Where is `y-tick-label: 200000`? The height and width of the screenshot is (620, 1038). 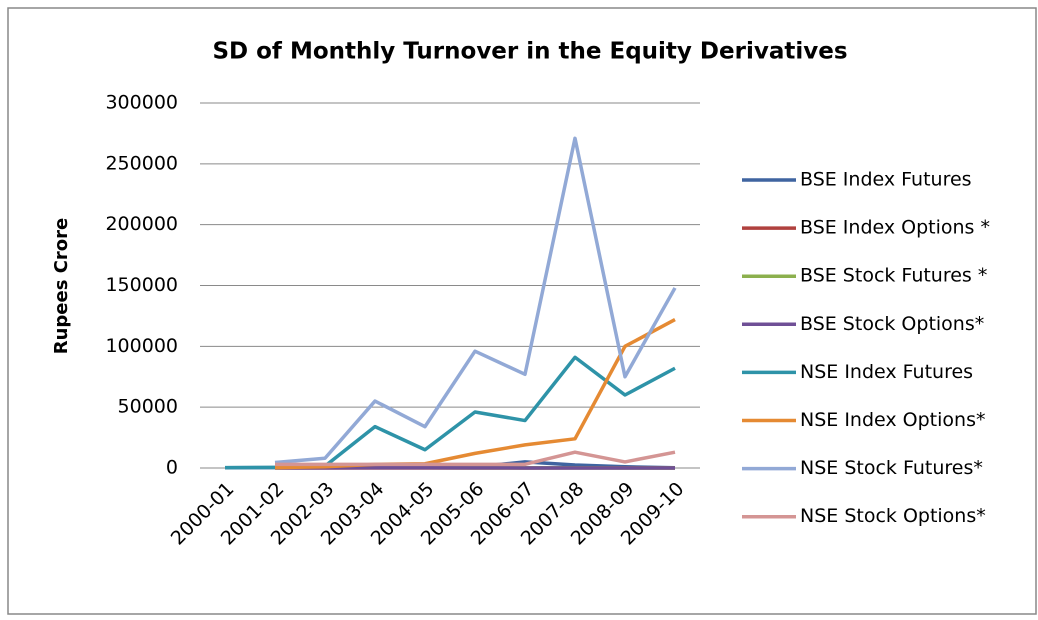
y-tick-label: 200000 is located at coordinates (141, 224).